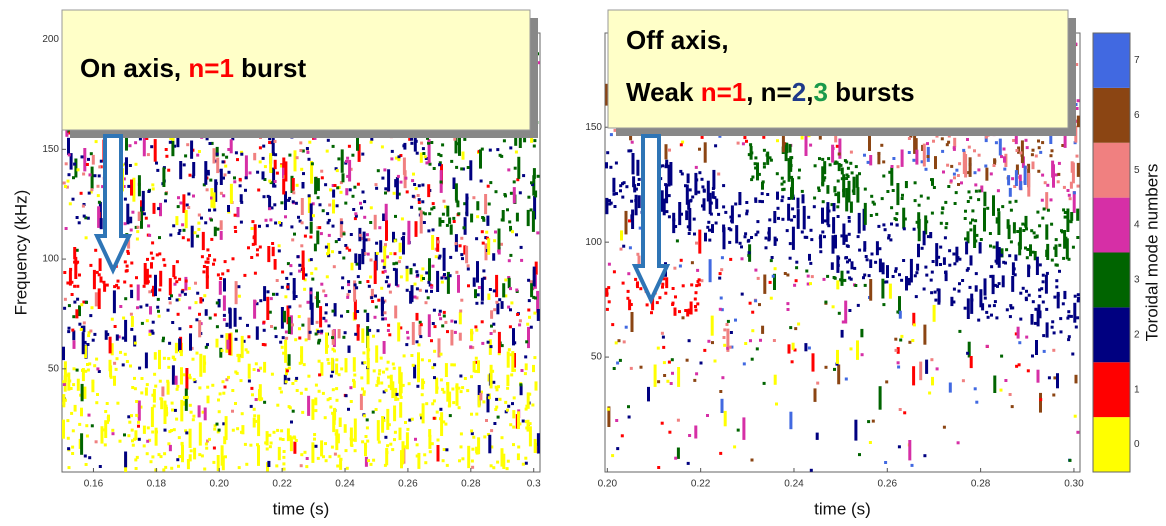  What do you see at coordinates (820, 92) in the screenshot?
I see `annotation-run: 3` at bounding box center [820, 92].